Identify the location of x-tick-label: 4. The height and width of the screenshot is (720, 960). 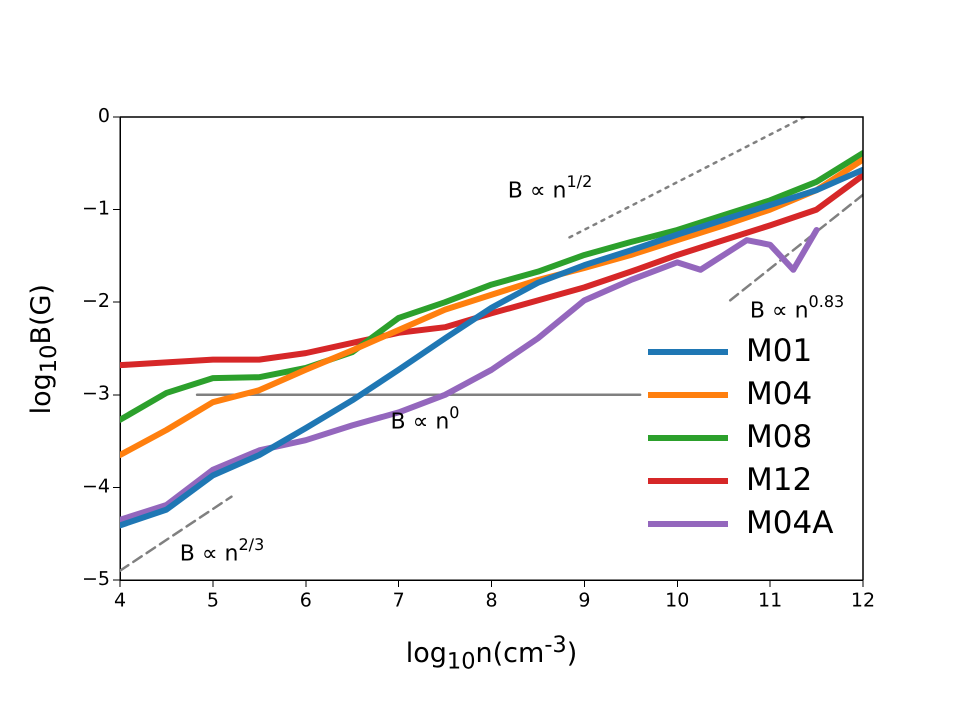
(120, 600).